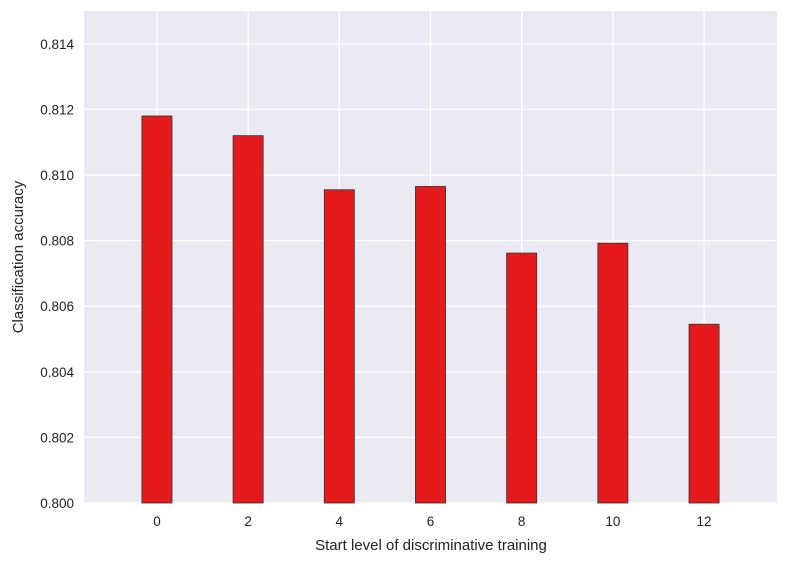  Describe the element at coordinates (57, 372) in the screenshot. I see `y-tick-label: 0.804` at that location.